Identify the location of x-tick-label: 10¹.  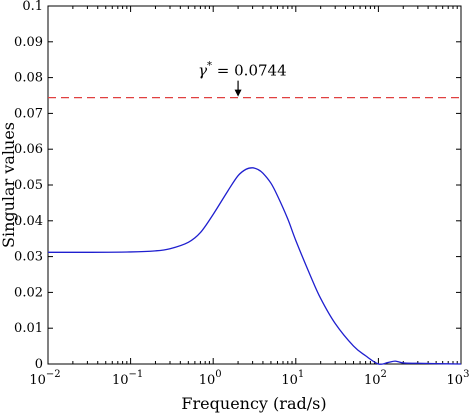
(292, 378).